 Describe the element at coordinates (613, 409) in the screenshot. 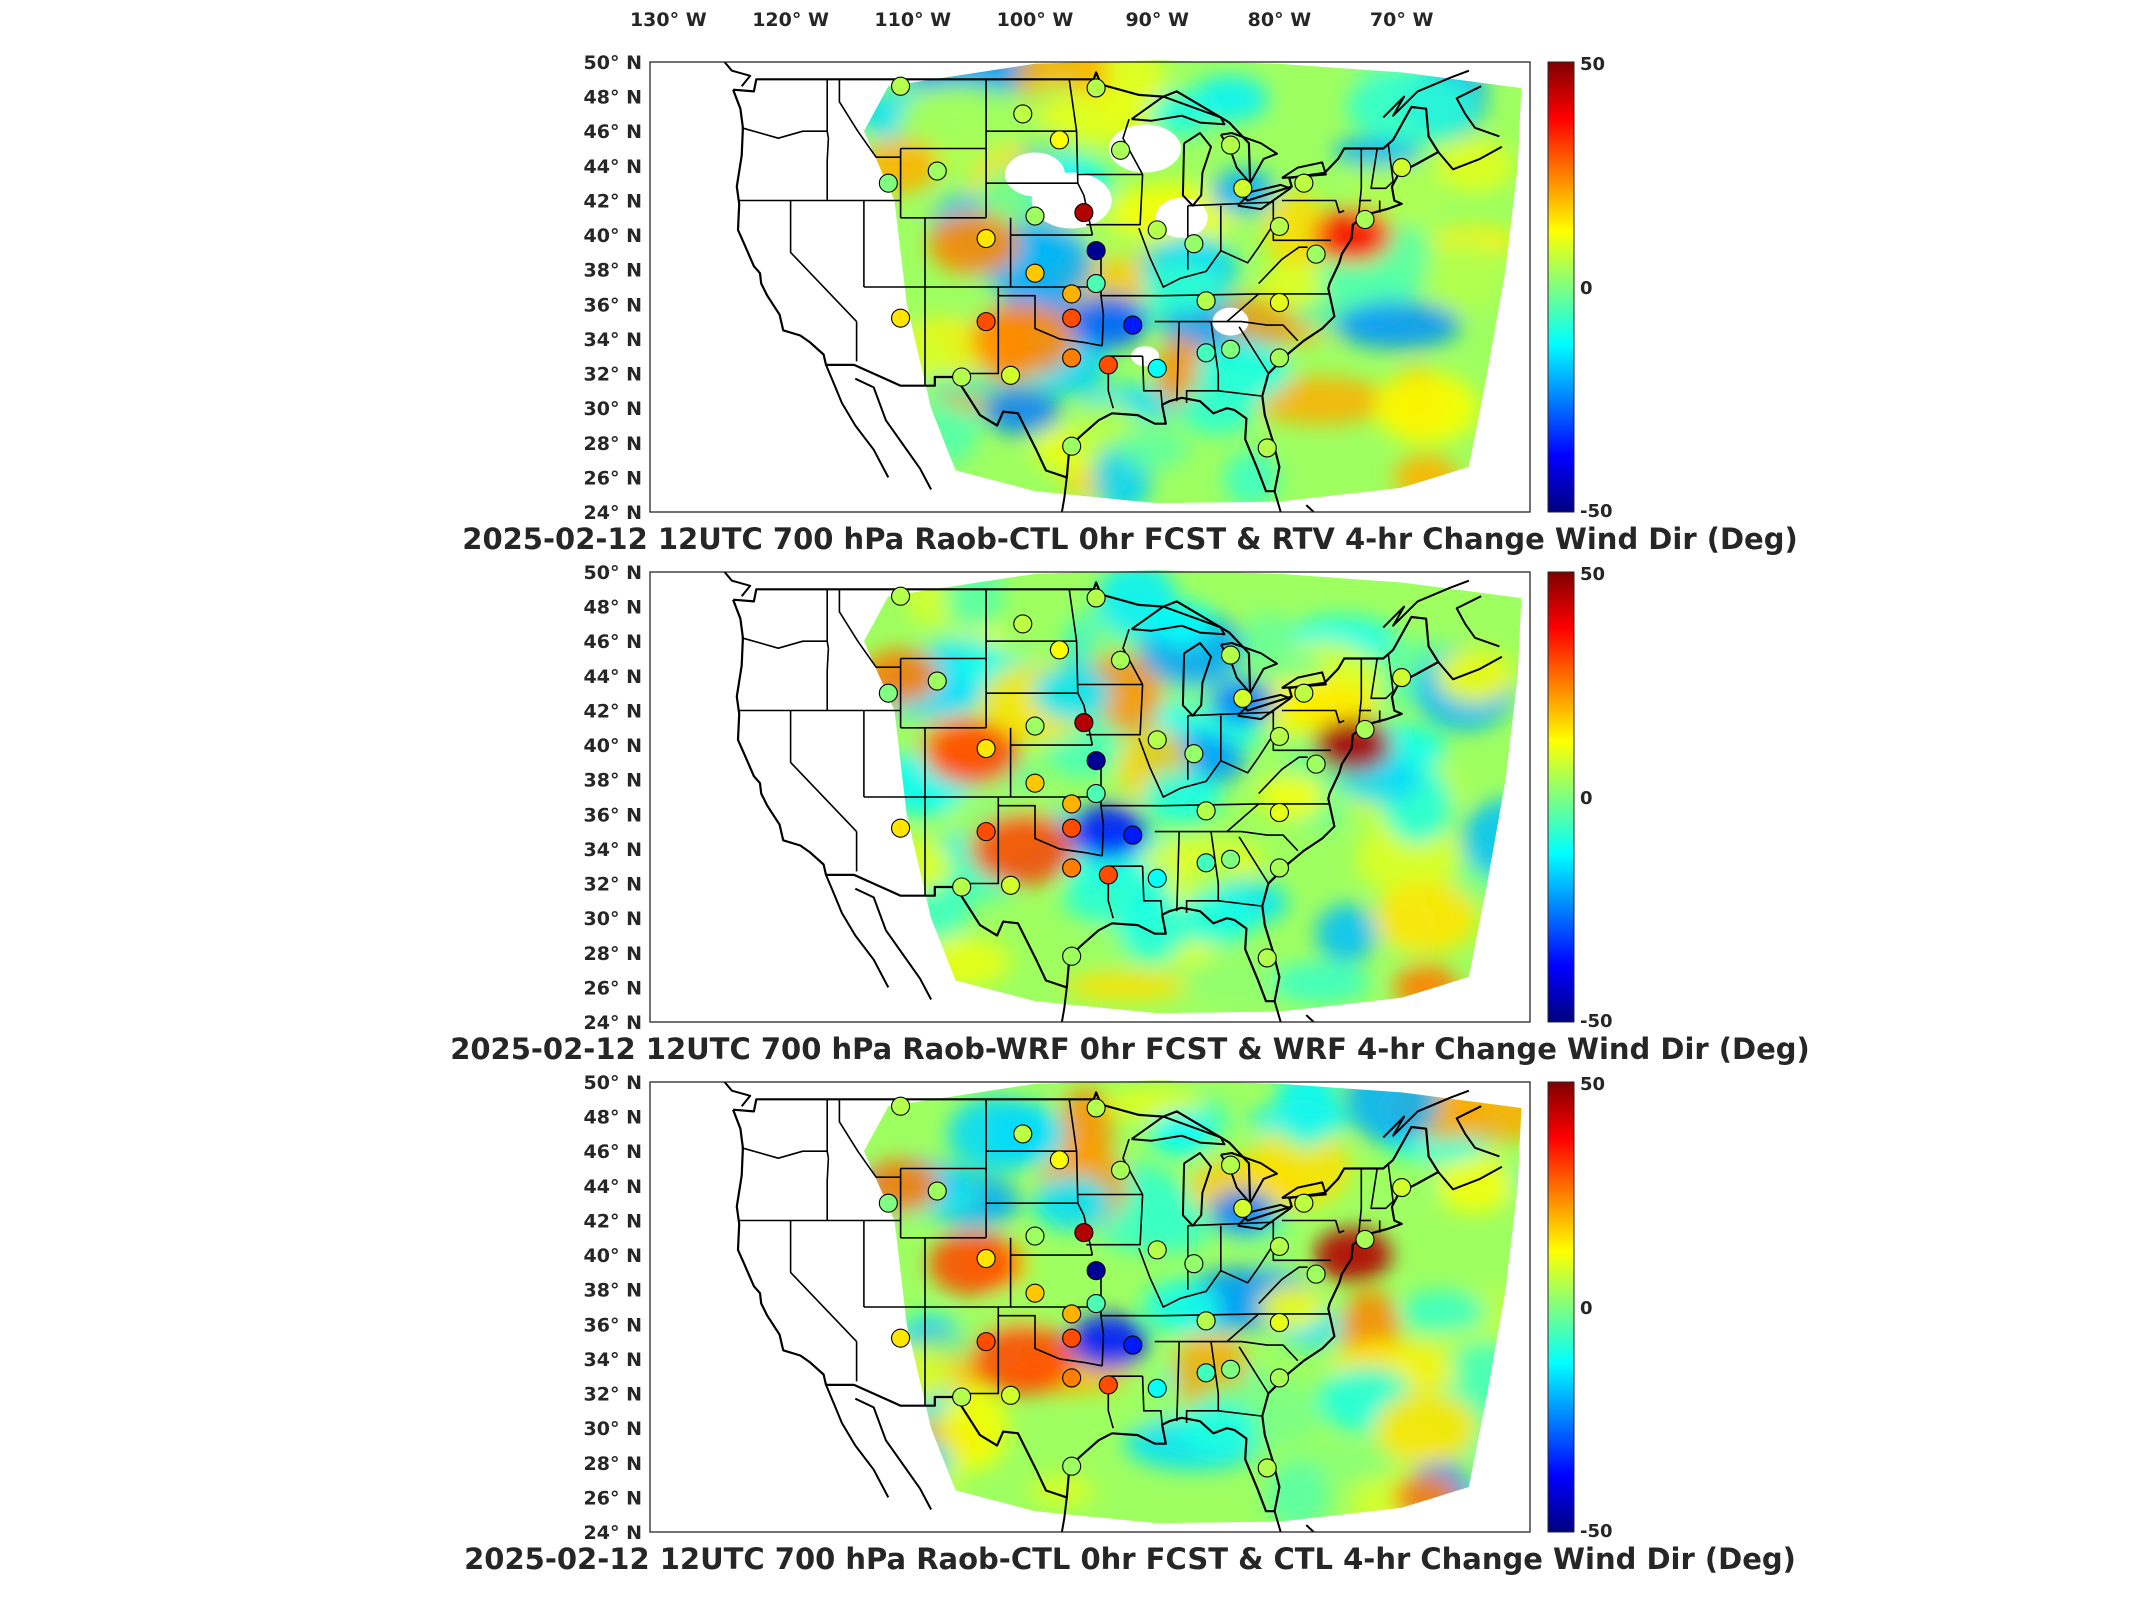

I see `latitude-label: 30° N` at that location.